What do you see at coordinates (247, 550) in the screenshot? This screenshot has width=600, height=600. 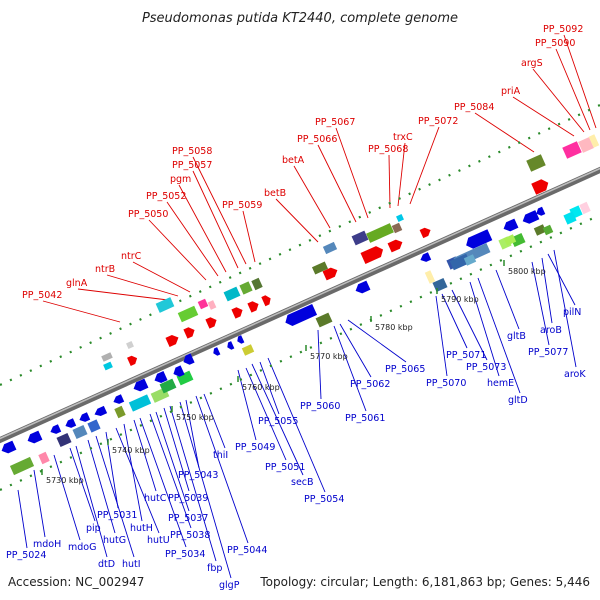 I see `reverse-gene-label: PP_5044` at bounding box center [247, 550].